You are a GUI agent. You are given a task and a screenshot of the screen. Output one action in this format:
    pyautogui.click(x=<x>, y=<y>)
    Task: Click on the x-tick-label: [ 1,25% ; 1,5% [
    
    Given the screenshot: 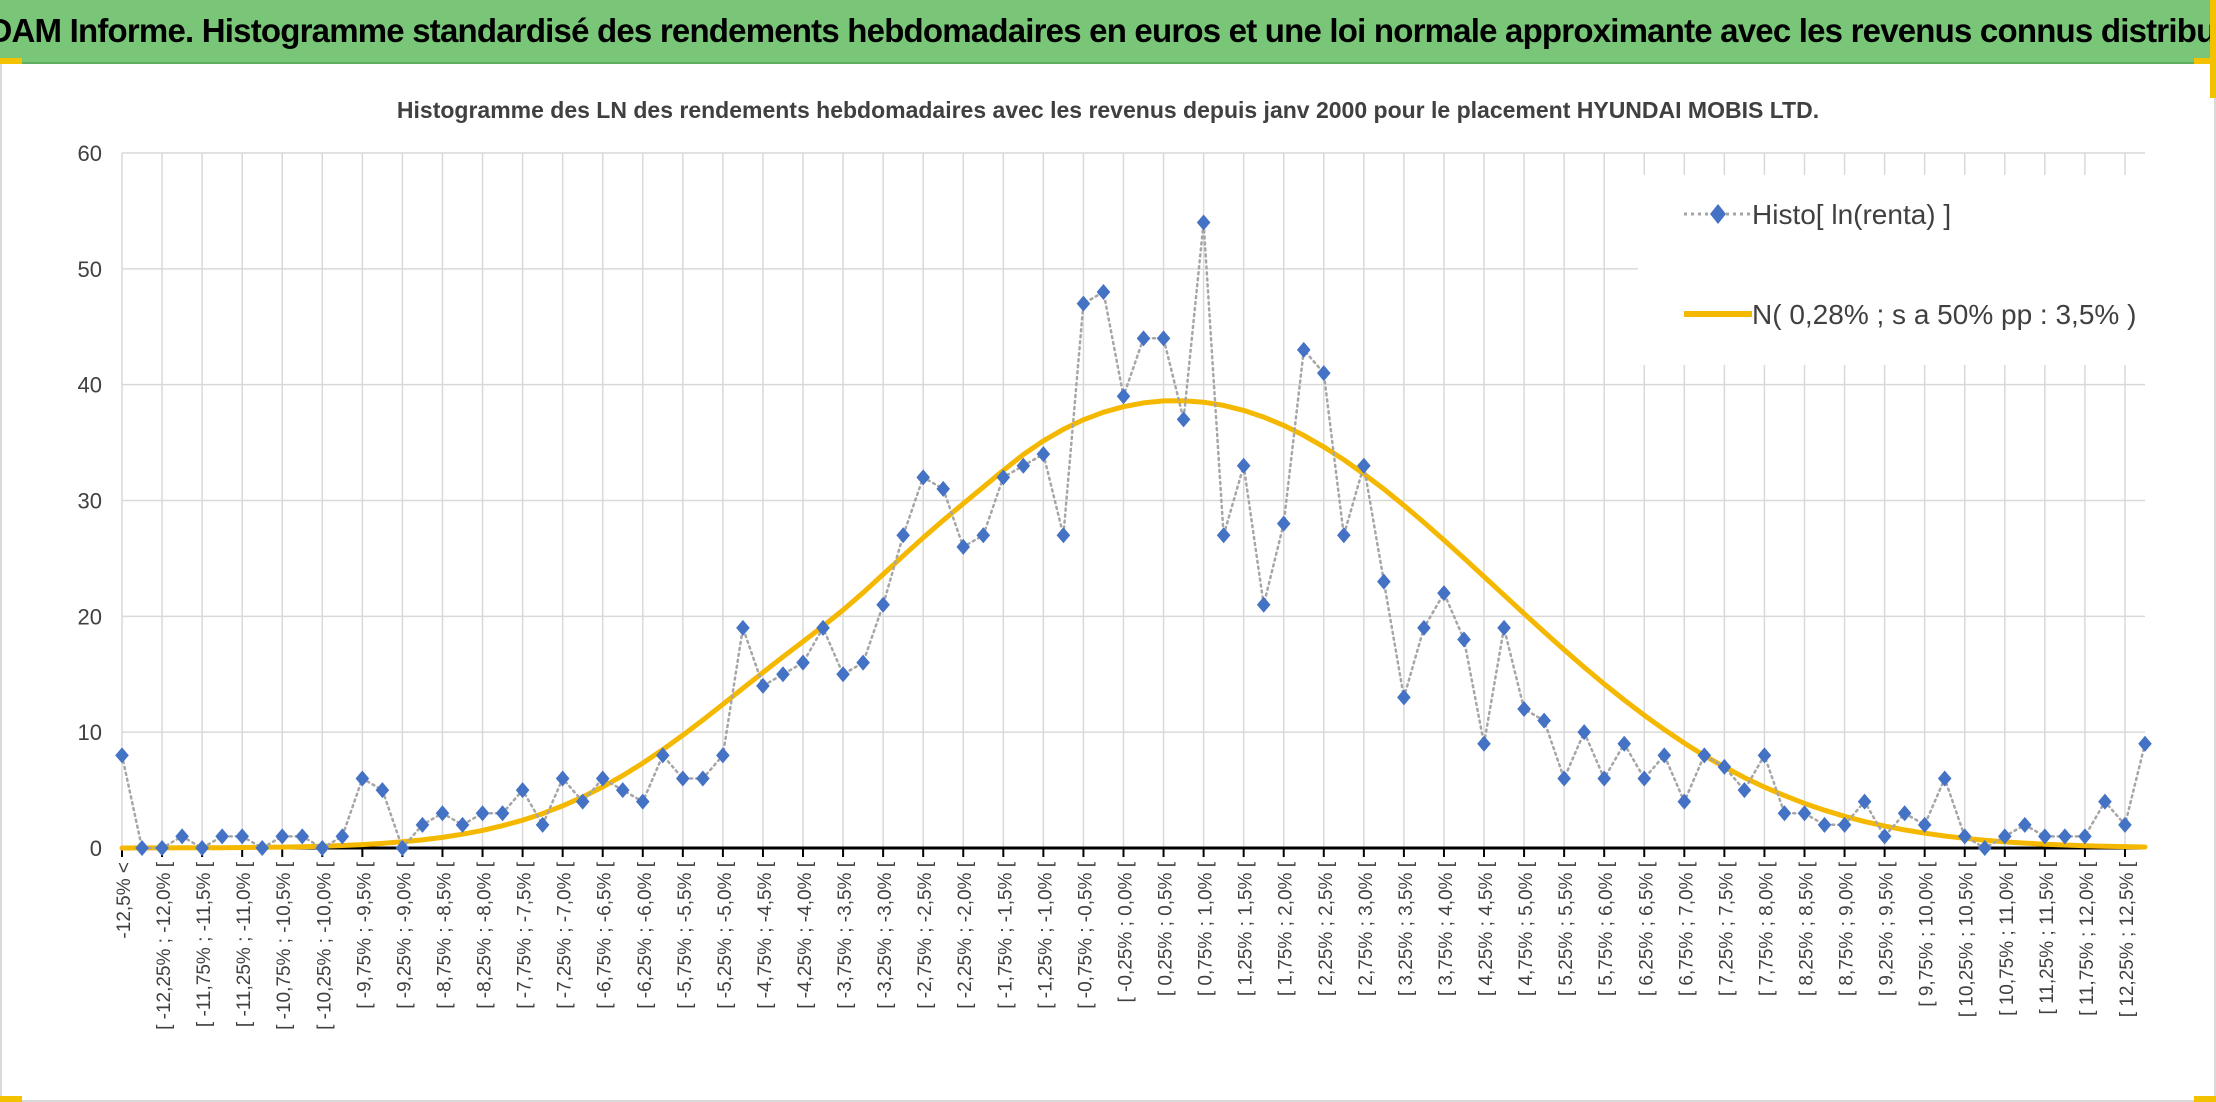 What is the action you would take?
    pyautogui.click(x=1246, y=928)
    